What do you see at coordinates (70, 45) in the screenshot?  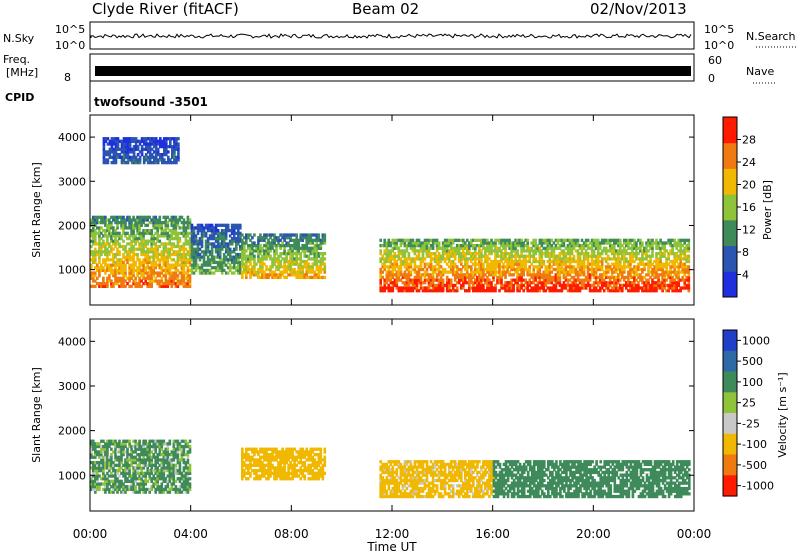 I see `nsky-tick-low: 10^0` at bounding box center [70, 45].